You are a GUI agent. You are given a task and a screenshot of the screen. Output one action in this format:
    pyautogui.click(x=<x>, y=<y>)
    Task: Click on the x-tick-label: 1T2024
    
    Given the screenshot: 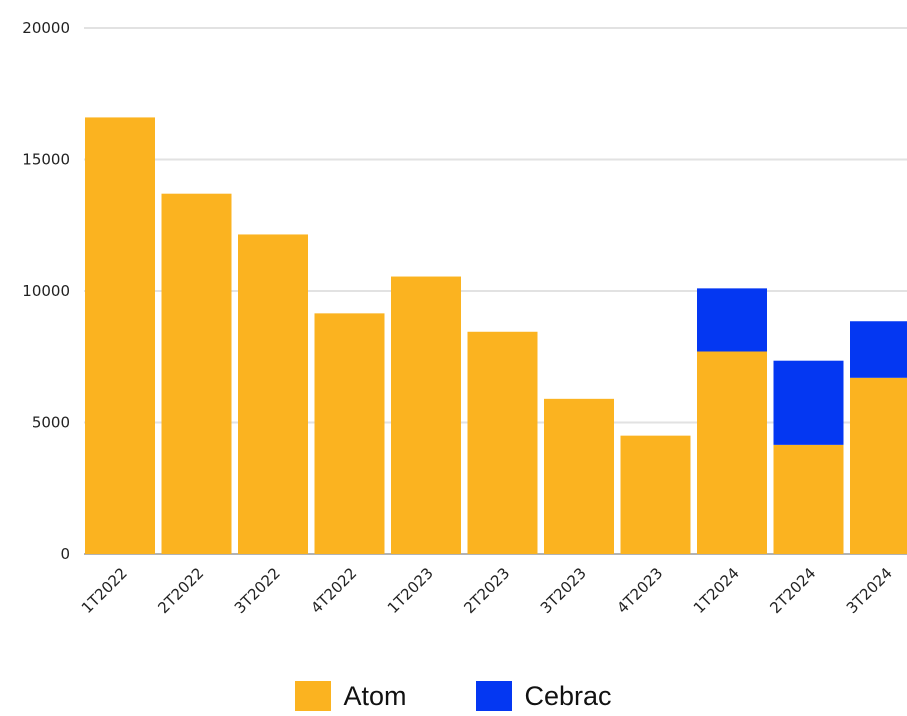 What is the action you would take?
    pyautogui.click(x=716, y=590)
    